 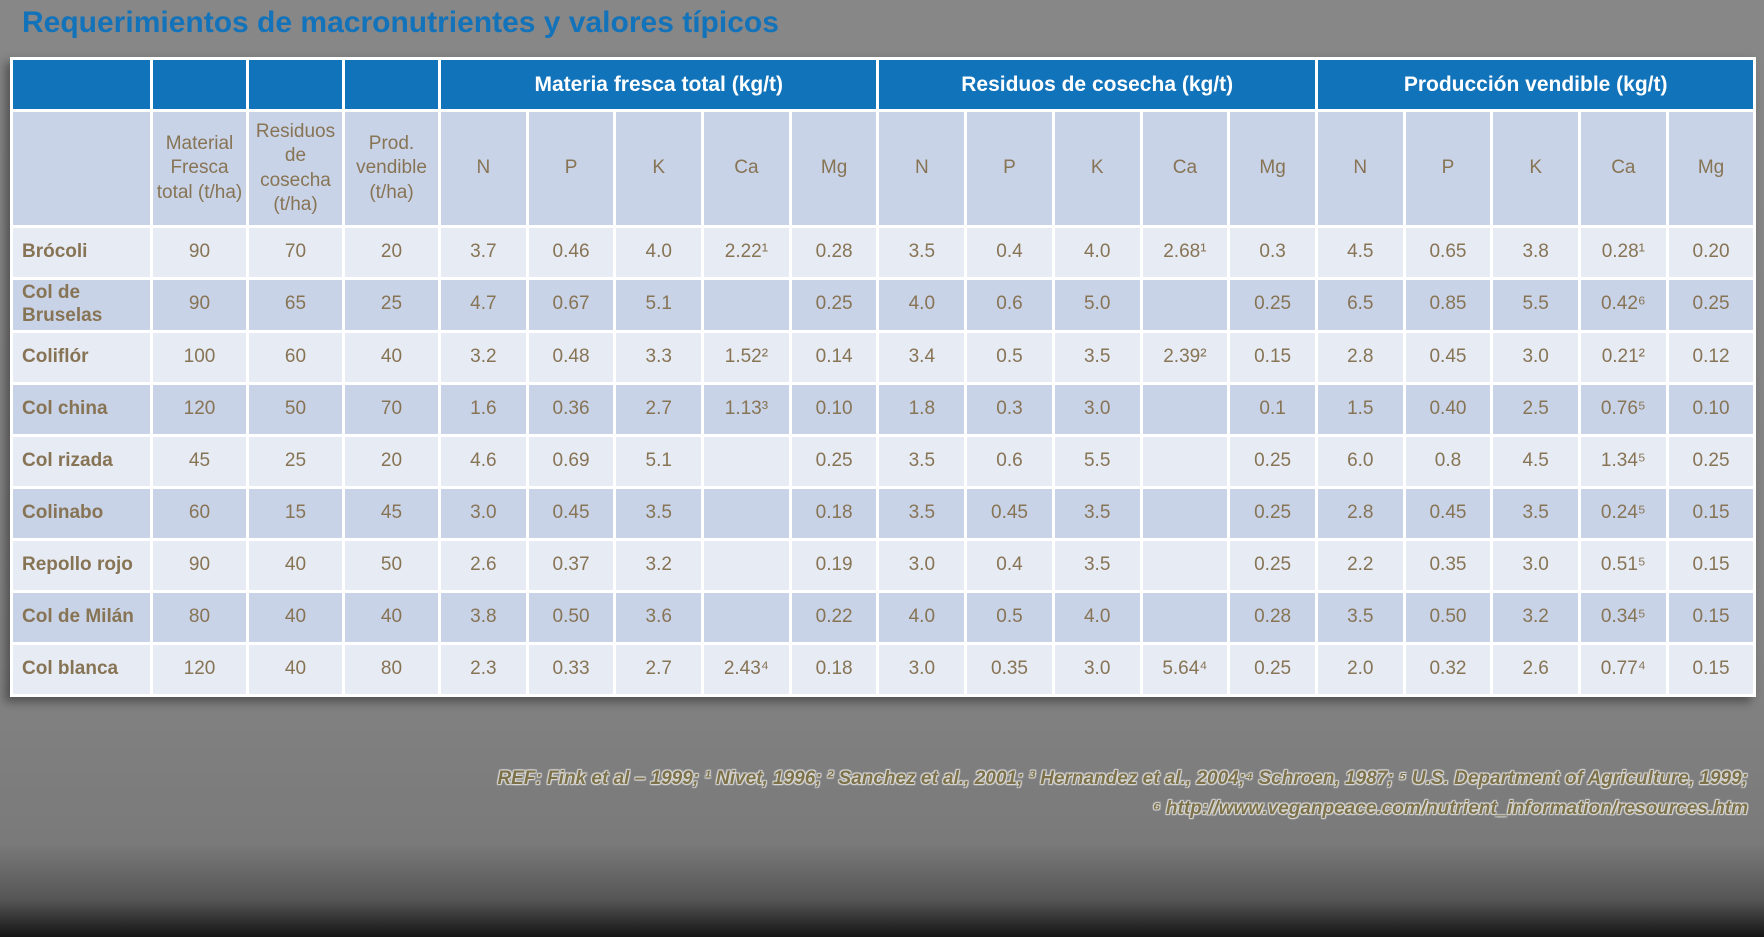 I want to click on table-cell: 2.0, so click(x=1360, y=669).